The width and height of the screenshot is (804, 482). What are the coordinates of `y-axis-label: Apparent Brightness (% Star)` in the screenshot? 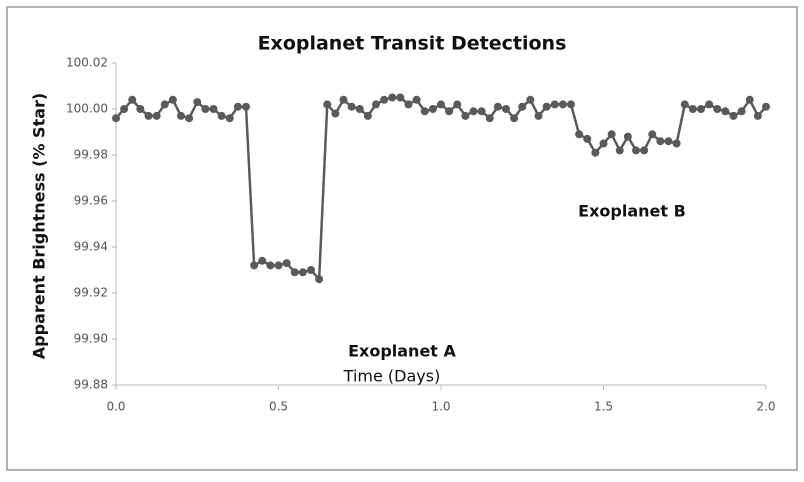 It's located at (39, 226).